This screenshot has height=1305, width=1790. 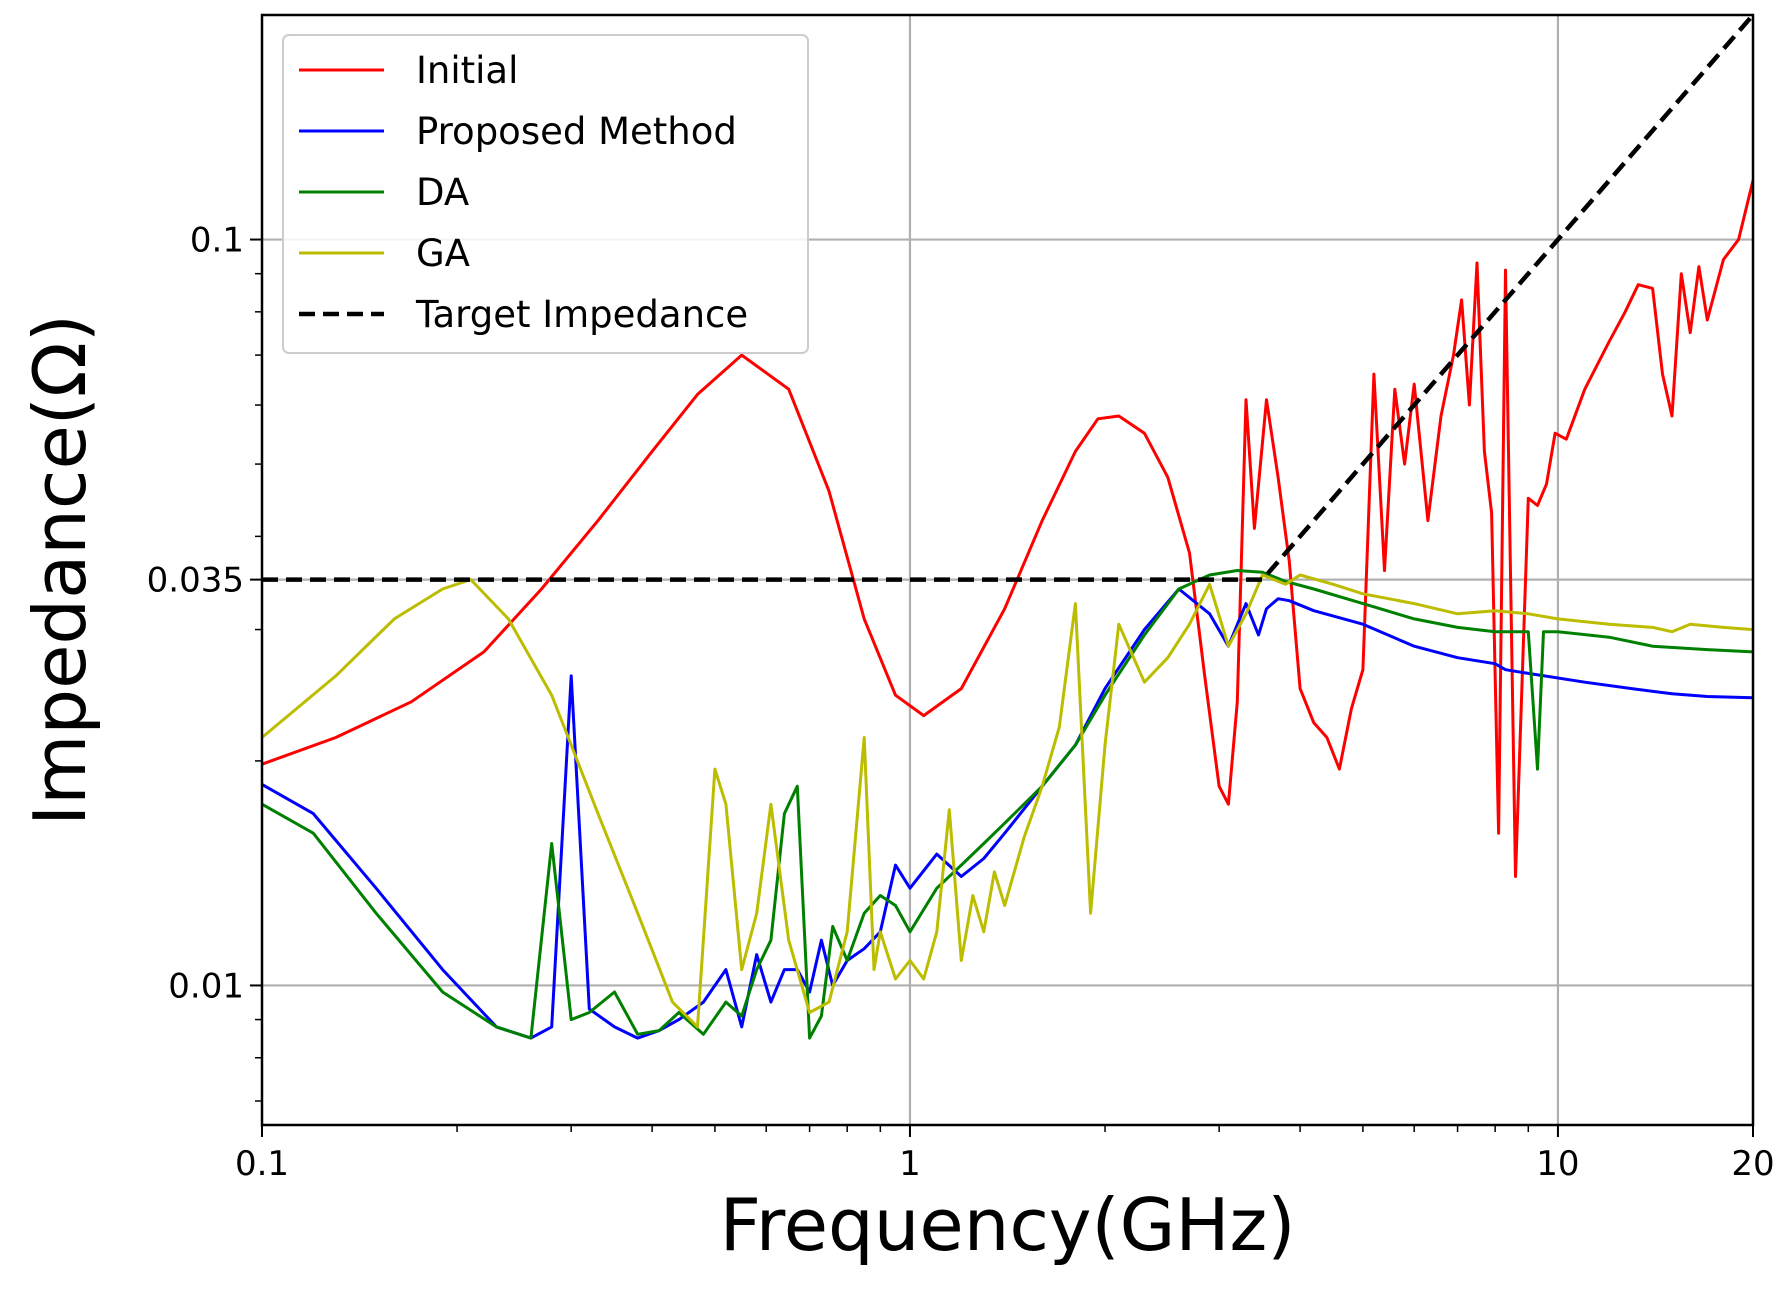 I want to click on y-tick-label: 0.035, so click(x=195, y=581).